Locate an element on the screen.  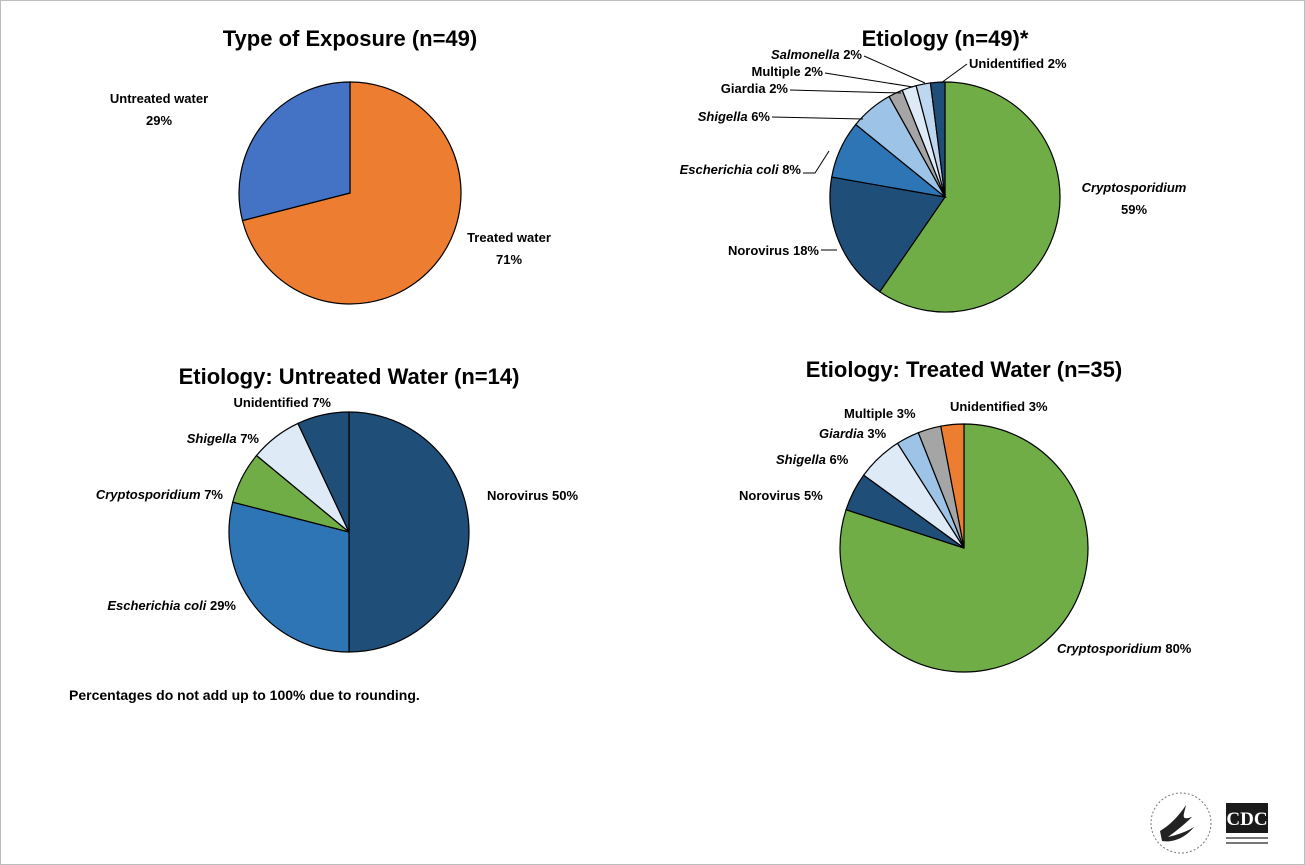
slice-label-unidentified: Unidentified 7% is located at coordinates (282, 402).